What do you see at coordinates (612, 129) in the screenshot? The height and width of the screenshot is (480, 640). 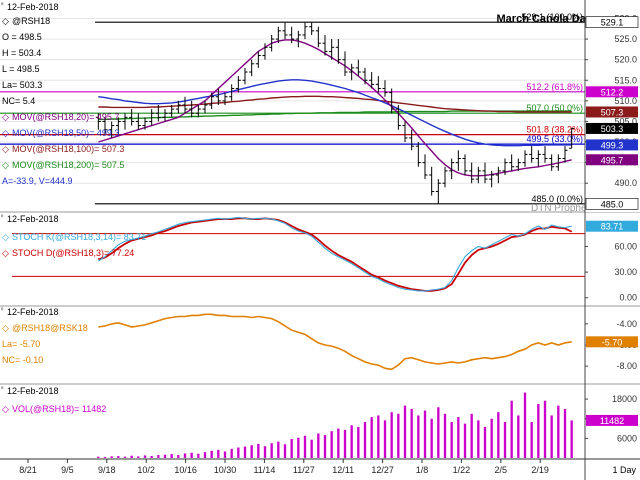 I see `value-tag-label: 503.3` at bounding box center [612, 129].